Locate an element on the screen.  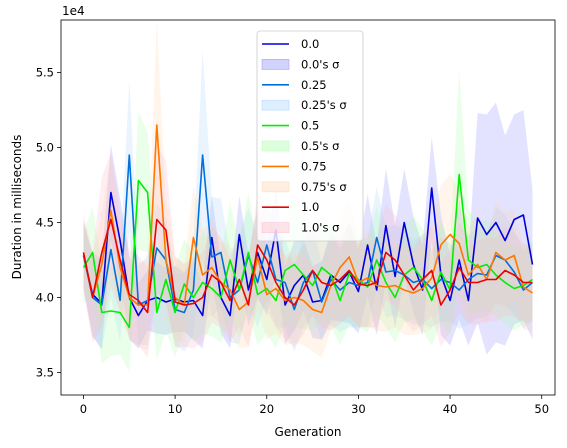
y-tick-label: 4.5 is located at coordinates (45, 223).